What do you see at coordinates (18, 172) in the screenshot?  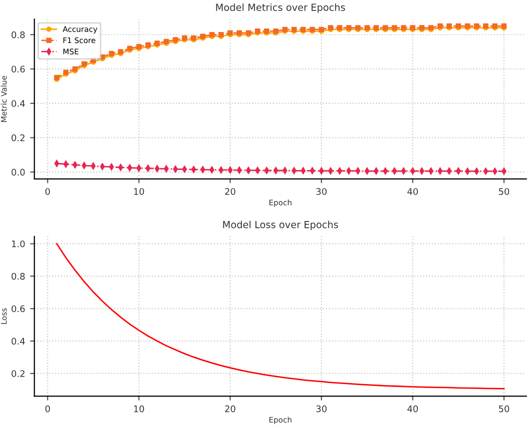 I see `y-tick-label: 0.0` at bounding box center [18, 172].